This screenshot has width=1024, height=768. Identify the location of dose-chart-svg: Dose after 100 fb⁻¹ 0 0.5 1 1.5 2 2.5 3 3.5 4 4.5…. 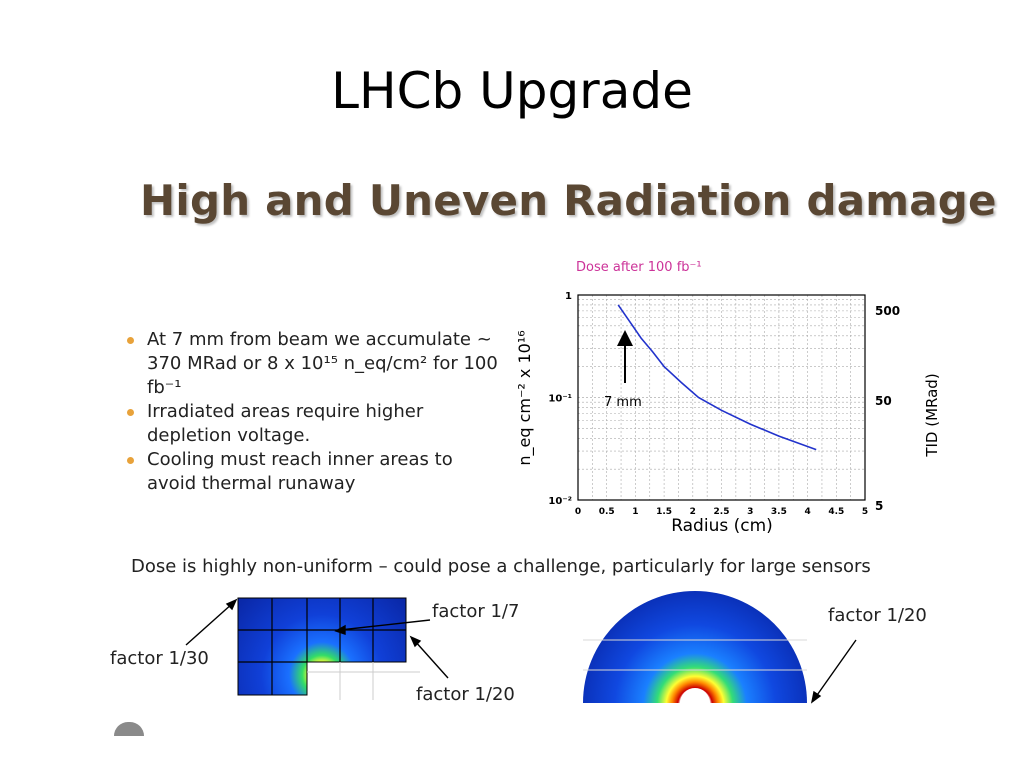
(728, 398).